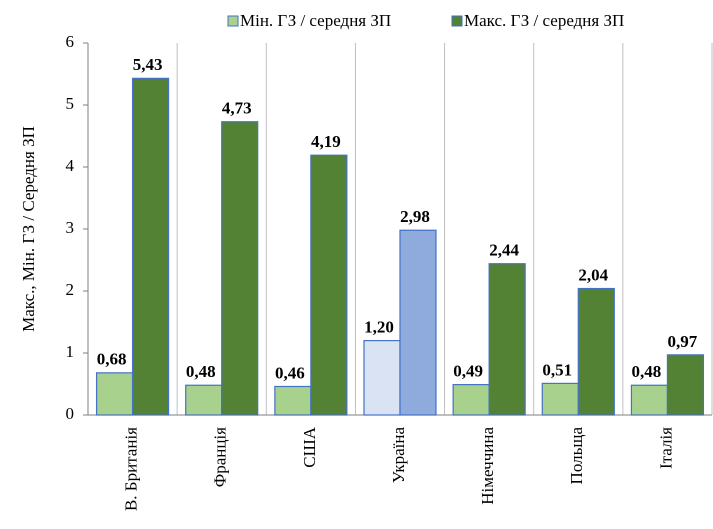 The width and height of the screenshot is (713, 529). I want to click on legend-label: Мін. ГЗ / середня ЗП, so click(315, 20).